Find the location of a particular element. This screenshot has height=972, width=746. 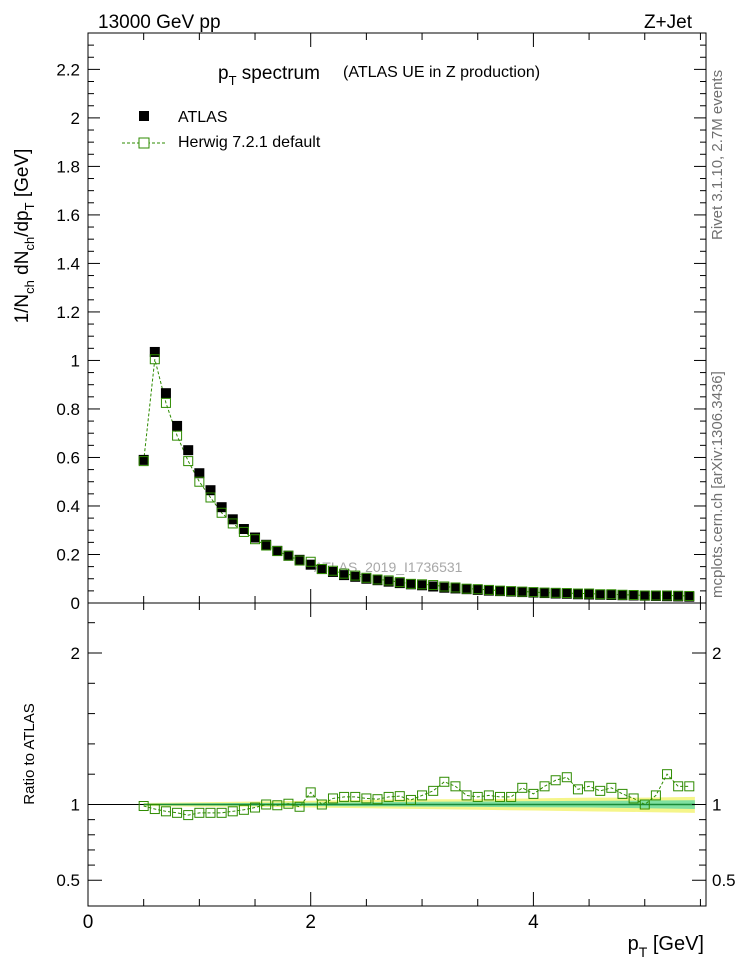

main-y-tick-label: 1 is located at coordinates (75, 360).